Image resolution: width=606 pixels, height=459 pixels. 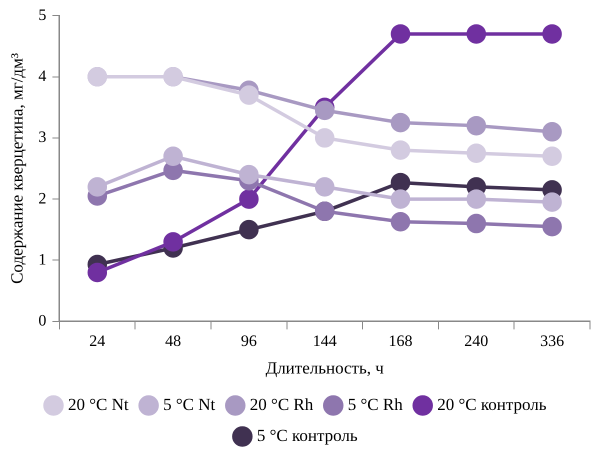 What do you see at coordinates (400, 341) in the screenshot?
I see `x-tick-label: 168` at bounding box center [400, 341].